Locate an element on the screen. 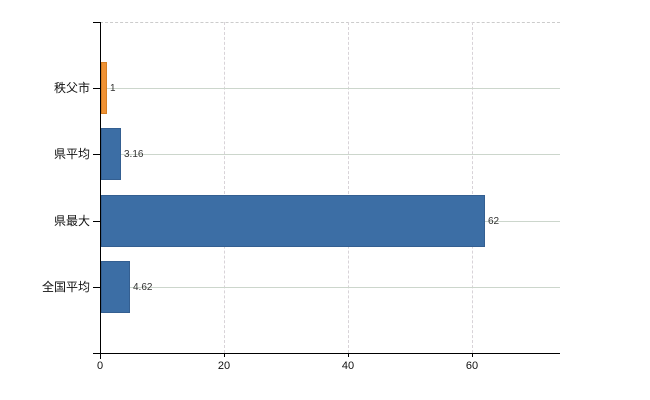 This screenshot has width=650, height=400. bar-value-label: 4.62 is located at coordinates (143, 287).